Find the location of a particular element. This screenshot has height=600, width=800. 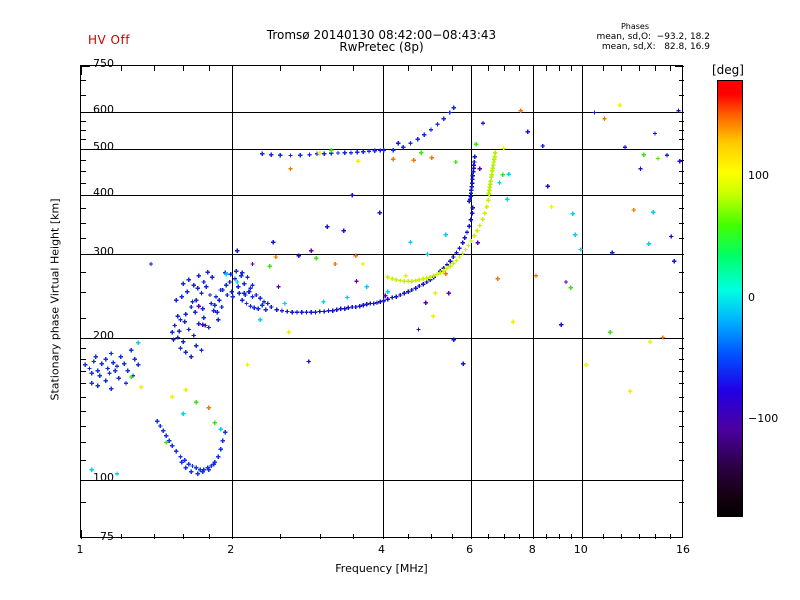

x-tick-label: 10 is located at coordinates (580, 549).